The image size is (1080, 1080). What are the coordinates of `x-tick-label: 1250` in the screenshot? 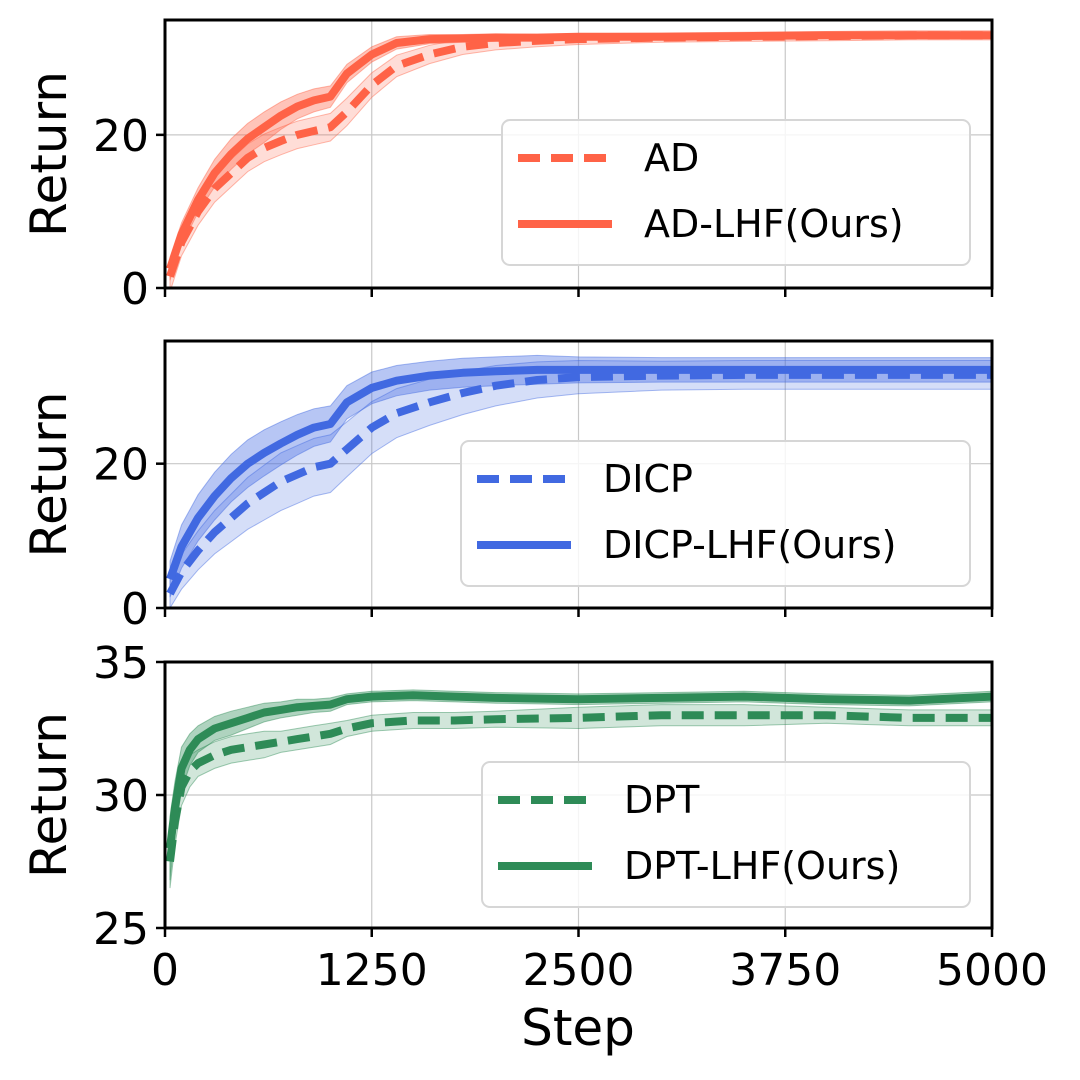 It's located at (372, 970).